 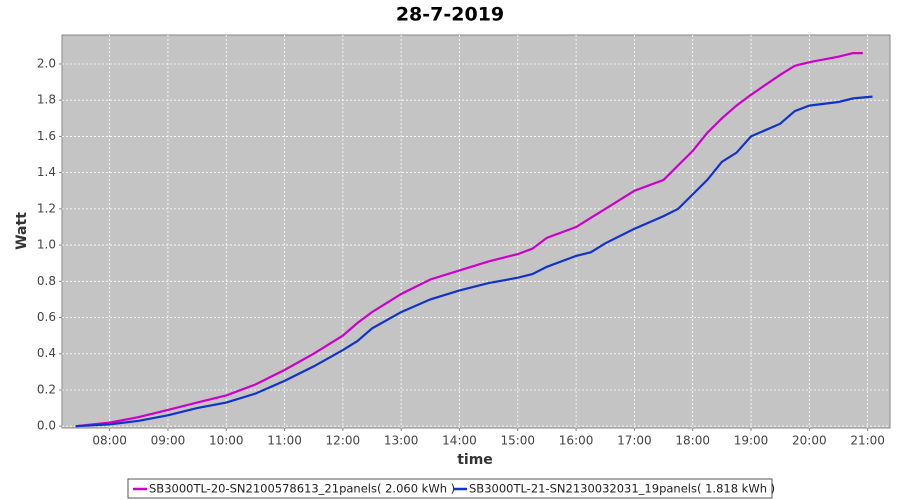 What do you see at coordinates (634, 441) in the screenshot?
I see `x-tick-label: 17:00` at bounding box center [634, 441].